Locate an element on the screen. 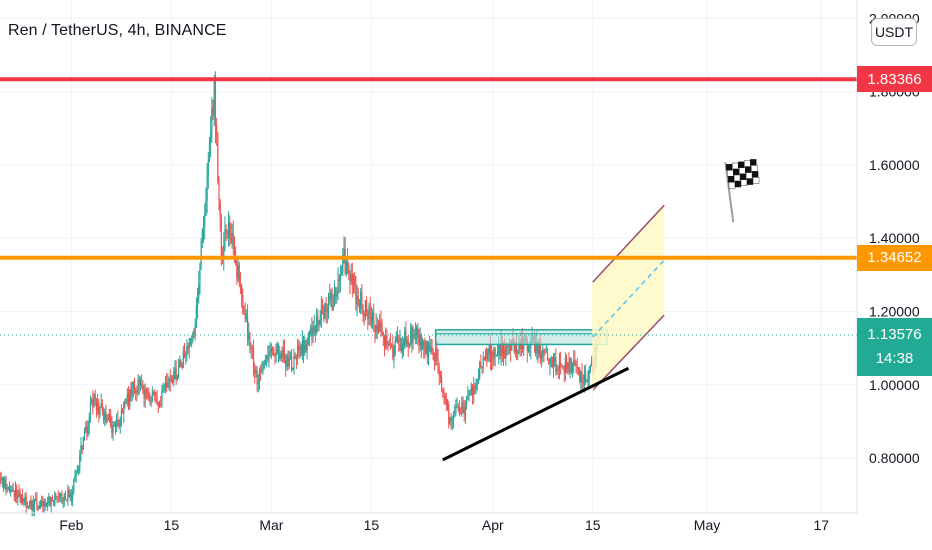 Image resolution: width=932 pixels, height=550 pixels. x-tick-label: 15 is located at coordinates (172, 525).